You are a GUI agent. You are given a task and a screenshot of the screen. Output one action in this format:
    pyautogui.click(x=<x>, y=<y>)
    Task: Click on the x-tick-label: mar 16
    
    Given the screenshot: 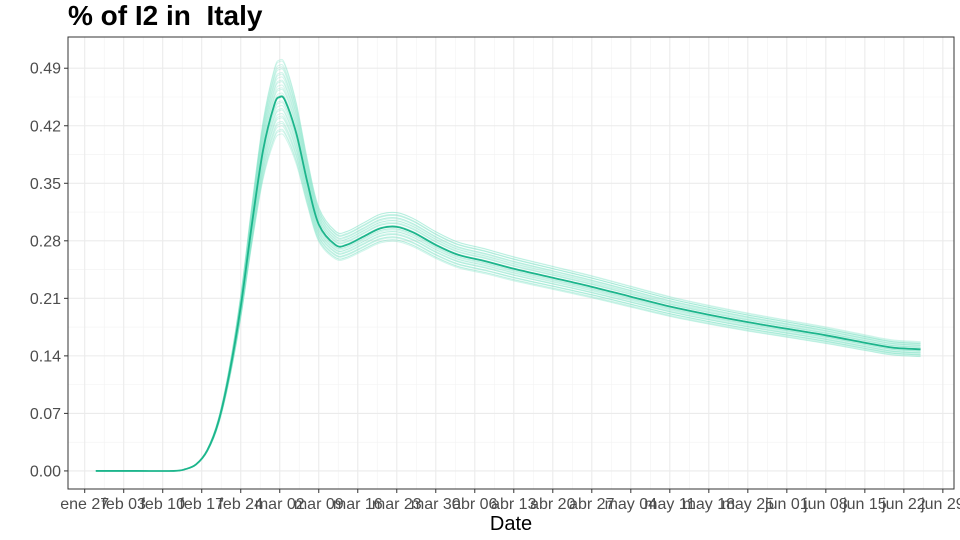 What is the action you would take?
    pyautogui.click(x=358, y=504)
    